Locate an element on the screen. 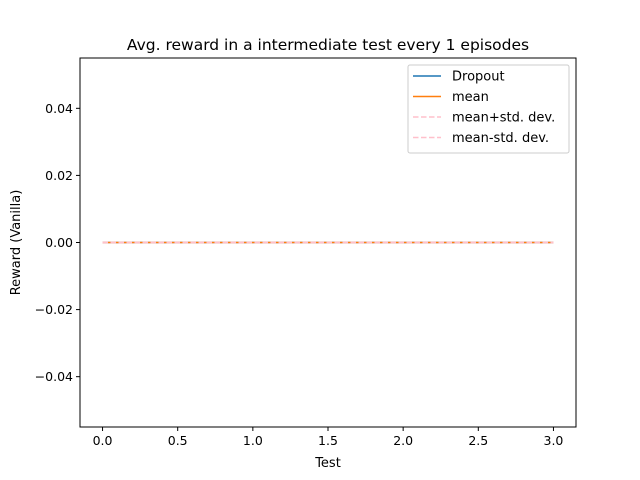 This screenshot has height=480, width=640. x-tick-label: 2.0 is located at coordinates (403, 440).